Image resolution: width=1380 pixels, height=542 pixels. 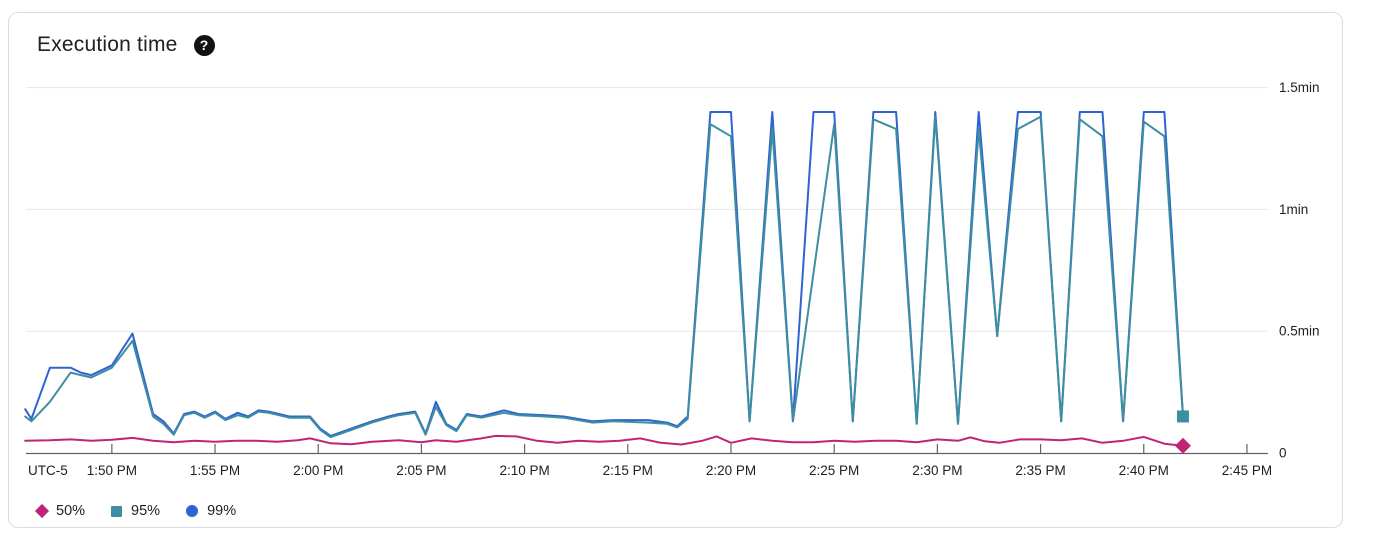 What do you see at coordinates (937, 470) in the screenshot?
I see `x-tick-label: 2:30 PM` at bounding box center [937, 470].